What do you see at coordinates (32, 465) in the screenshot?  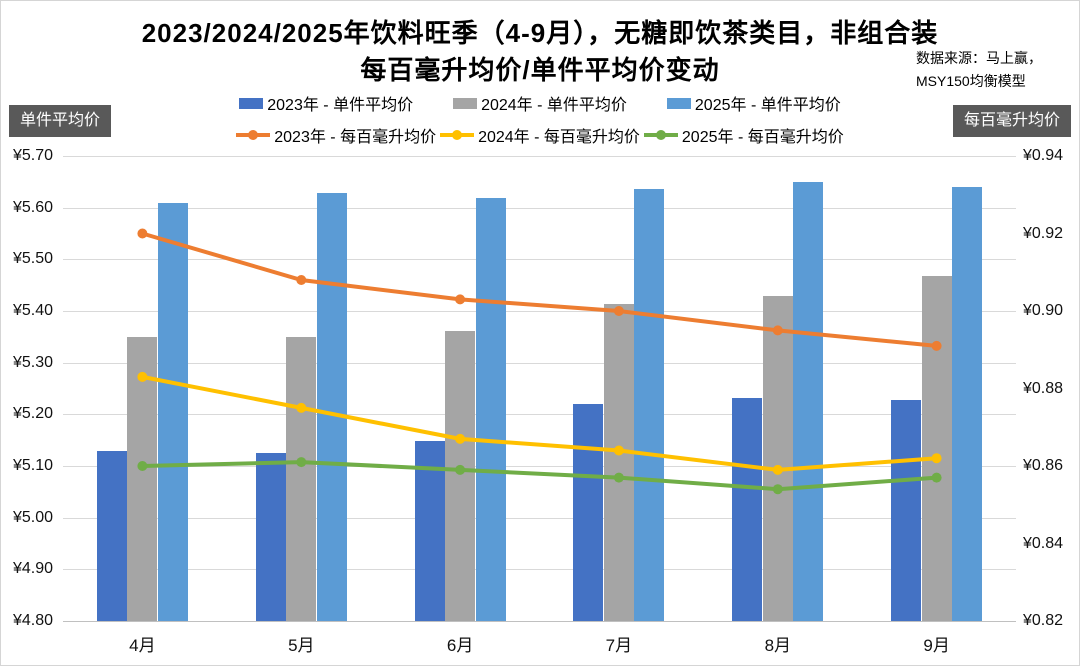 I see `y-axis-tick-label: ¥5.10` at bounding box center [32, 465].